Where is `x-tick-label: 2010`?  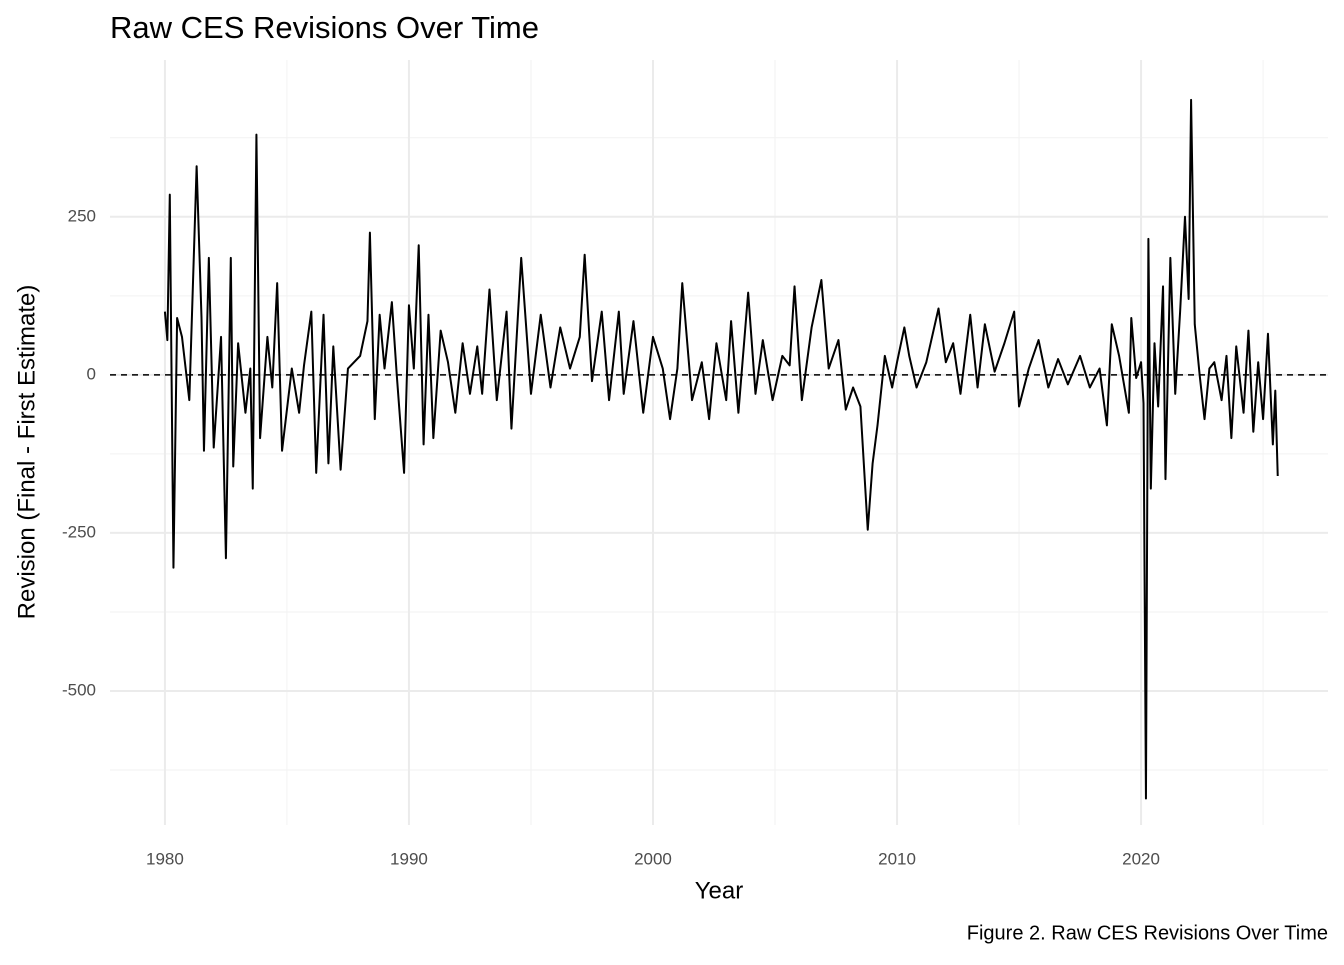 x-tick-label: 2010 is located at coordinates (897, 858).